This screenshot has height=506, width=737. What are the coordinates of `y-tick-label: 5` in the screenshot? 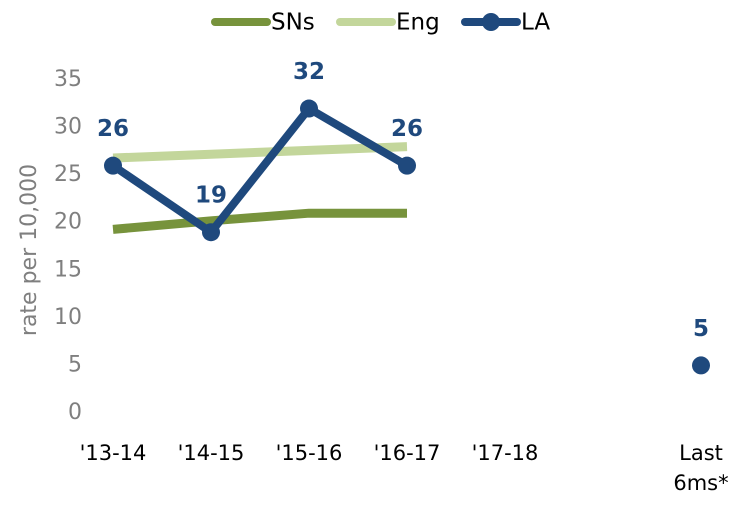 It's located at (75, 364).